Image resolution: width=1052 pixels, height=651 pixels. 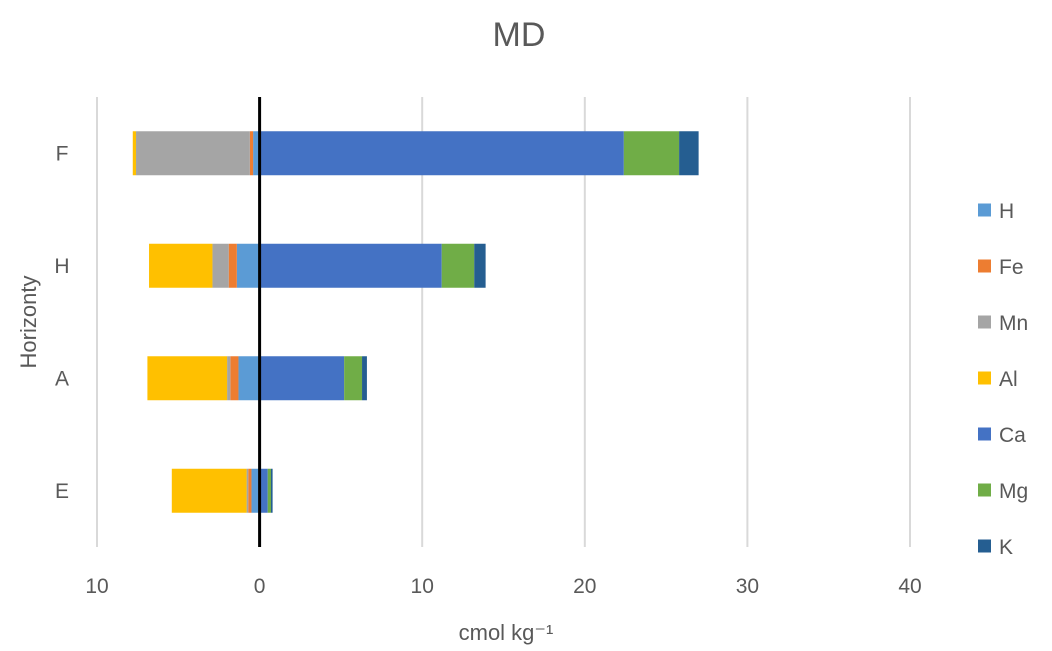 What do you see at coordinates (1008, 379) in the screenshot?
I see `legend-label-Al: Al` at bounding box center [1008, 379].